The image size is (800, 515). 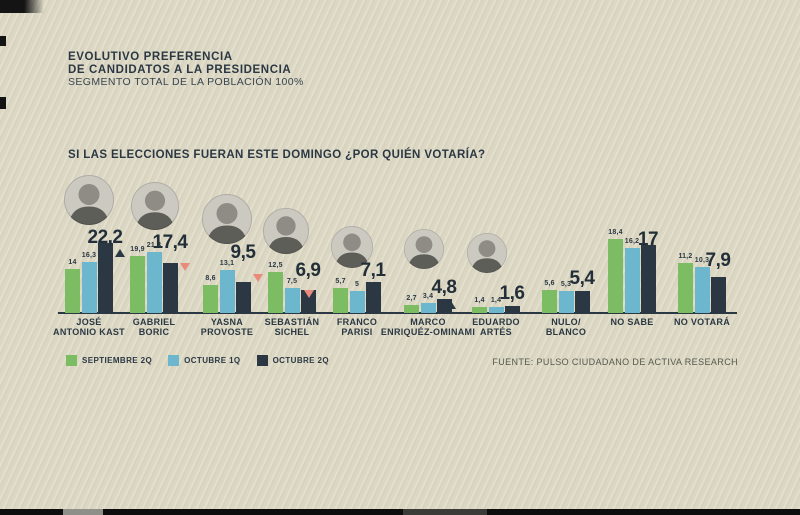 What do you see at coordinates (685, 256) in the screenshot?
I see `bar-value-label: 11,2` at bounding box center [685, 256].